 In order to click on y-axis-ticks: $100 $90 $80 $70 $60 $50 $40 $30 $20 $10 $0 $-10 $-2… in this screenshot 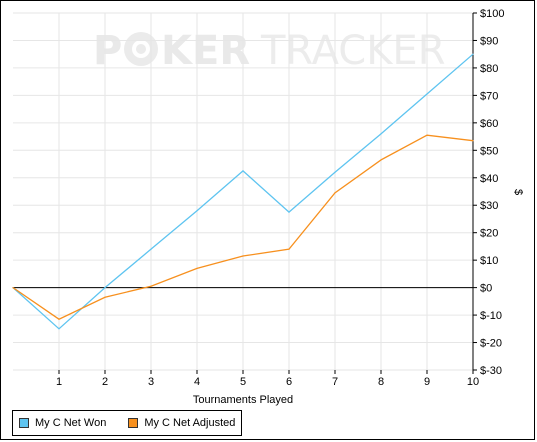, I will do `click(488, 192)`.